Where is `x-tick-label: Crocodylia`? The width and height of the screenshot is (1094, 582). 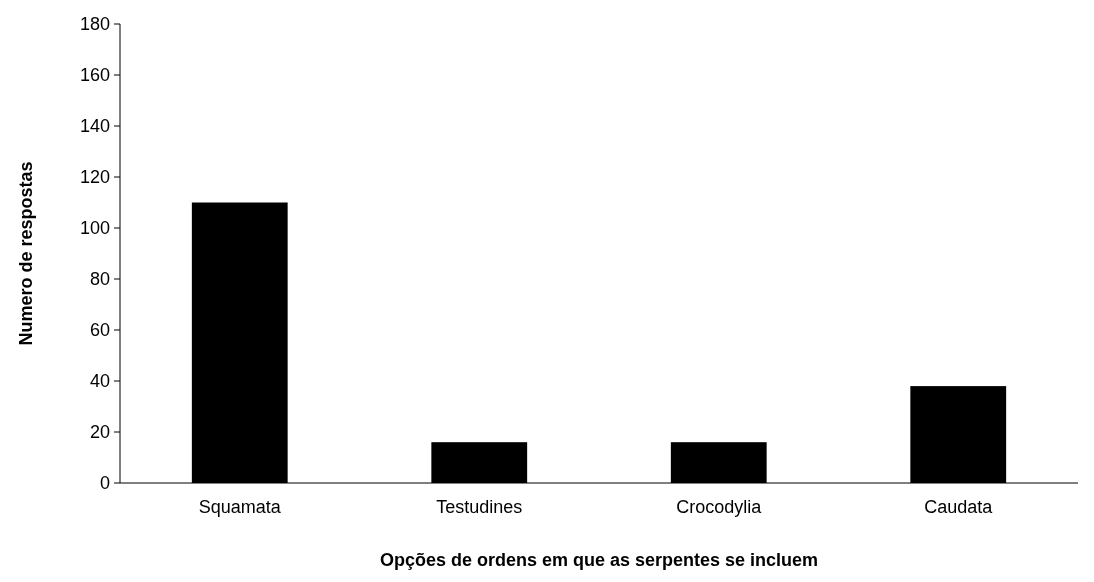
x-tick-label: Crocodylia is located at coordinates (719, 507).